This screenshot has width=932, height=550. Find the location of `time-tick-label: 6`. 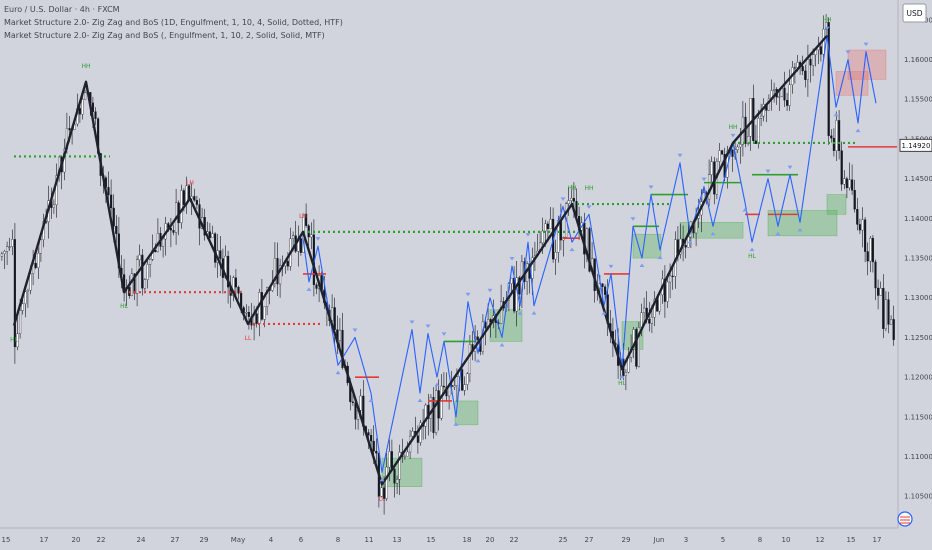

time-tick-label: 6 is located at coordinates (301, 540).